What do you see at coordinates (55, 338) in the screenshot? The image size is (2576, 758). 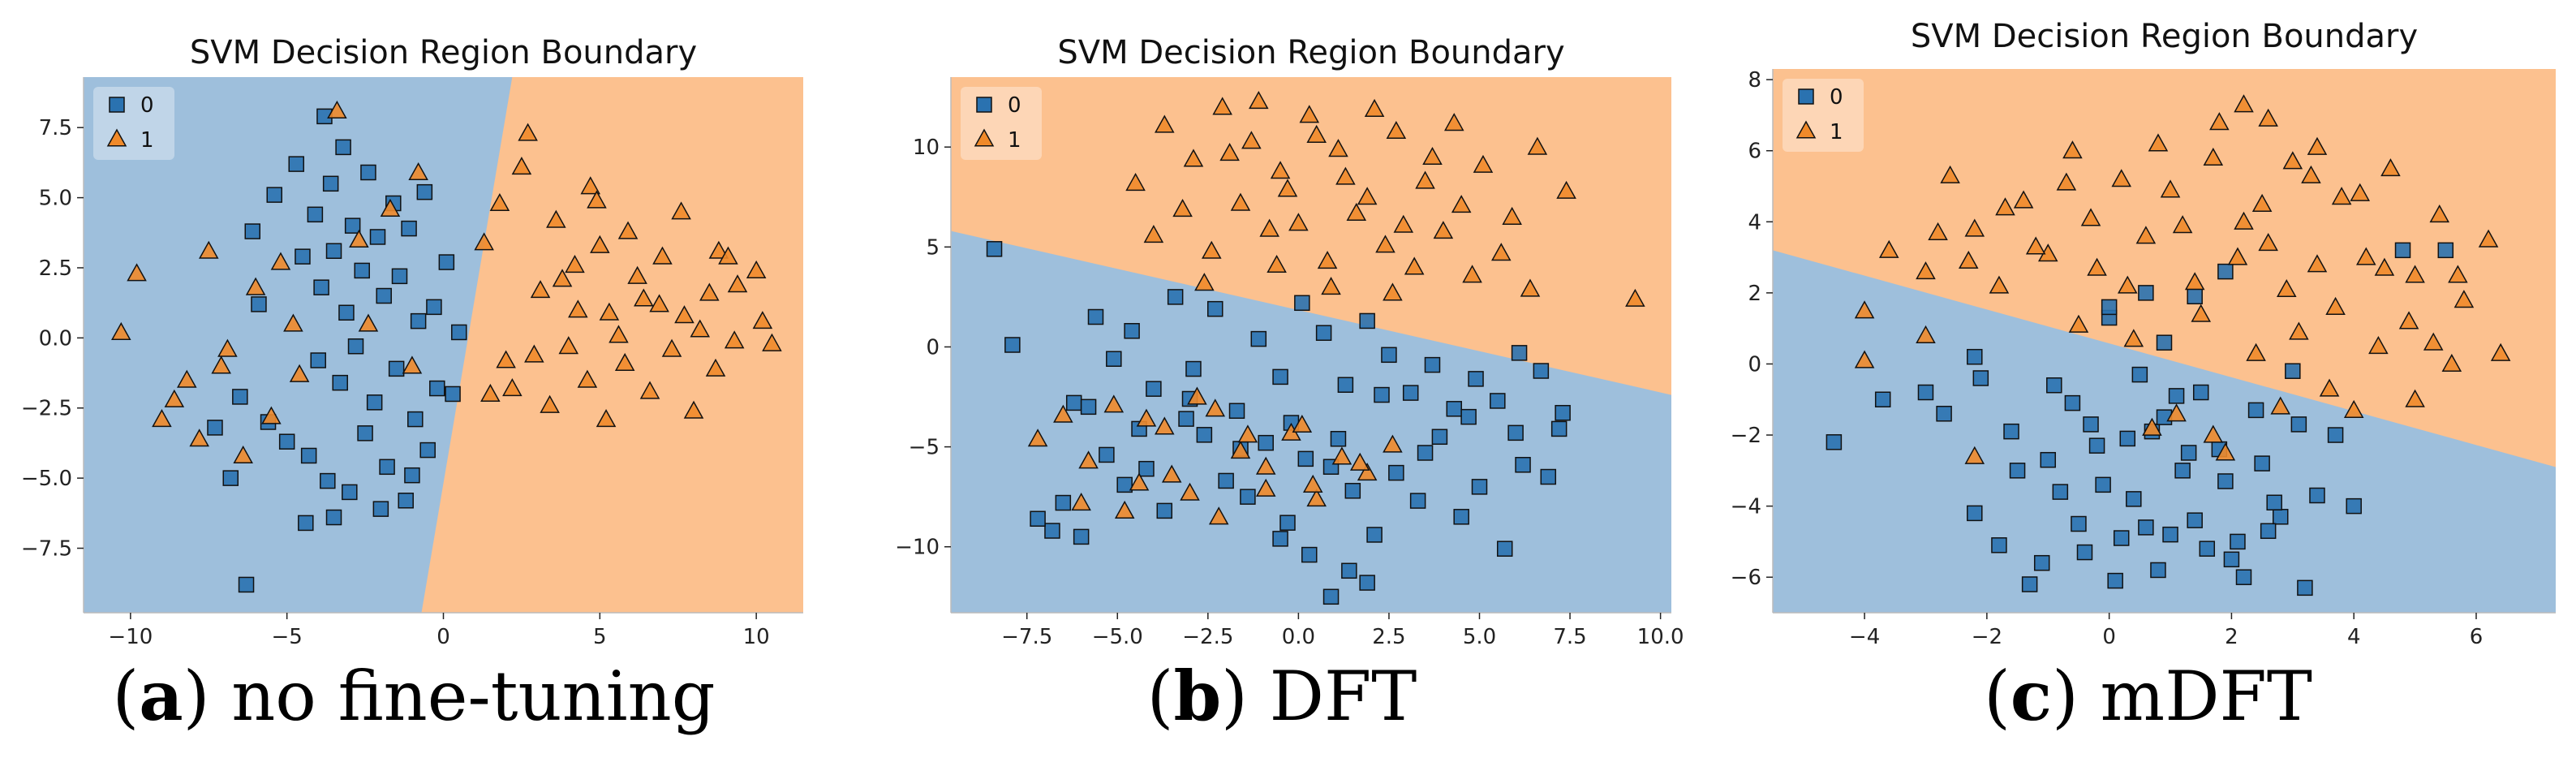 I see `y-tick-label: 0.0` at bounding box center [55, 338].